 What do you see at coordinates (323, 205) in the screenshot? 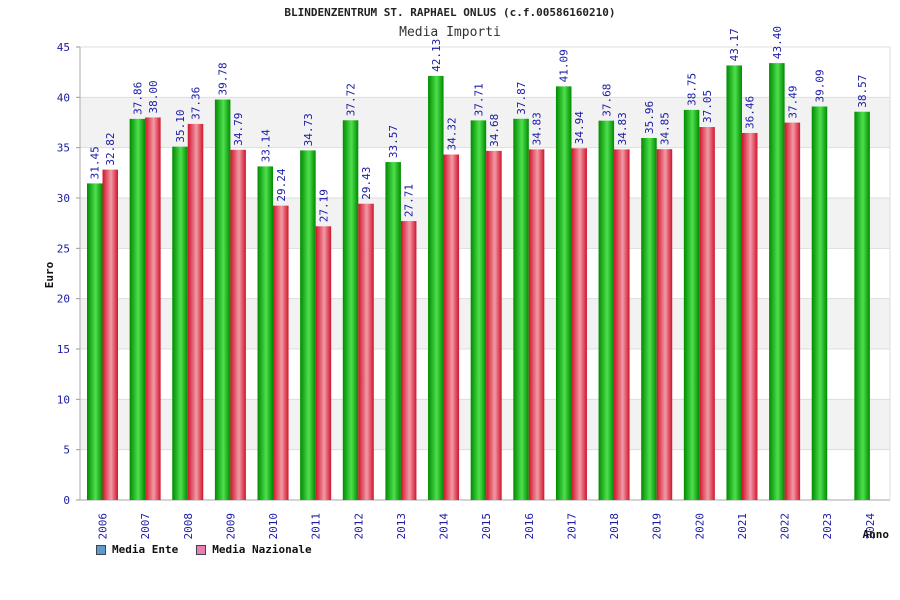
I see `data-label-media-nazionale: 27.19` at bounding box center [323, 205].